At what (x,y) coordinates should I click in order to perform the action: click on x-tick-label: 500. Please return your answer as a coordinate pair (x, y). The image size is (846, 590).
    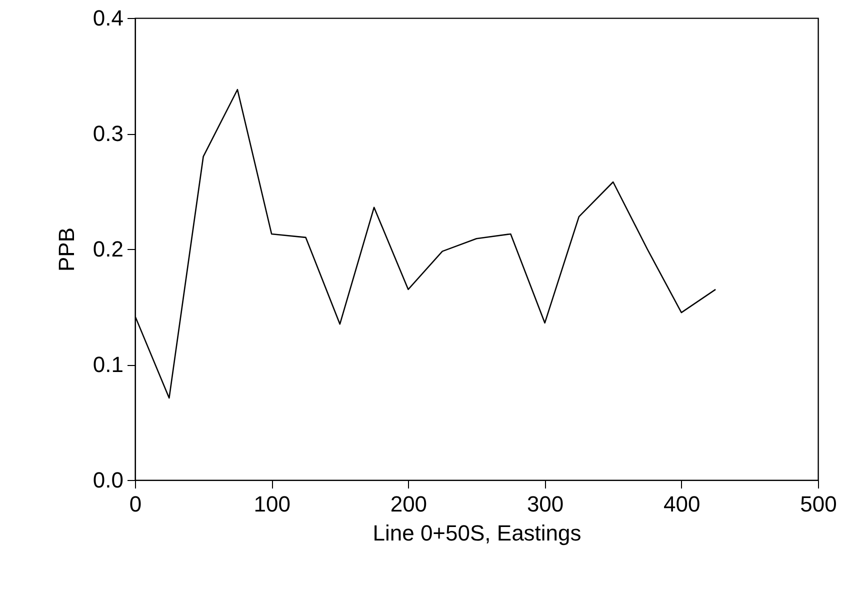
    Looking at the image, I should click on (818, 504).